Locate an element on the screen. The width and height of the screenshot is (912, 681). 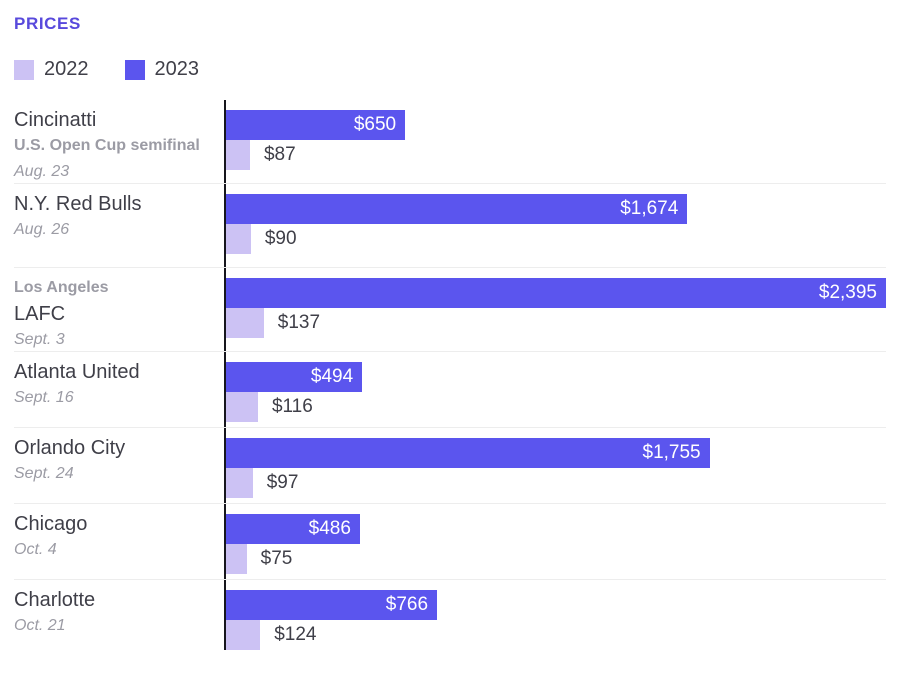
price-2023-label: $494 is located at coordinates (332, 376).